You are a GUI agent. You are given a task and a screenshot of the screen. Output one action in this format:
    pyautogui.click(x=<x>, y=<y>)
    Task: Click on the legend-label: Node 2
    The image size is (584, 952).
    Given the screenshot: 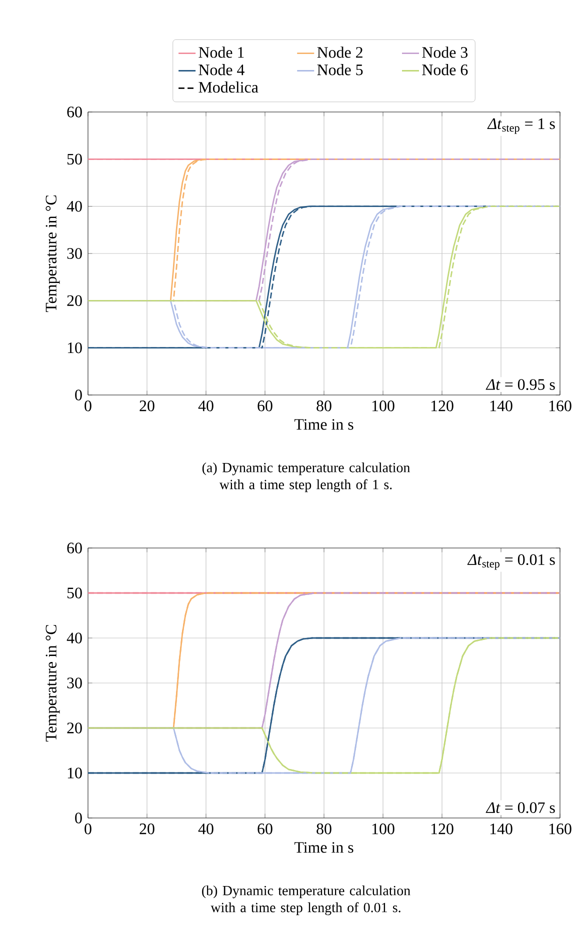 What is the action you would take?
    pyautogui.click(x=339, y=52)
    